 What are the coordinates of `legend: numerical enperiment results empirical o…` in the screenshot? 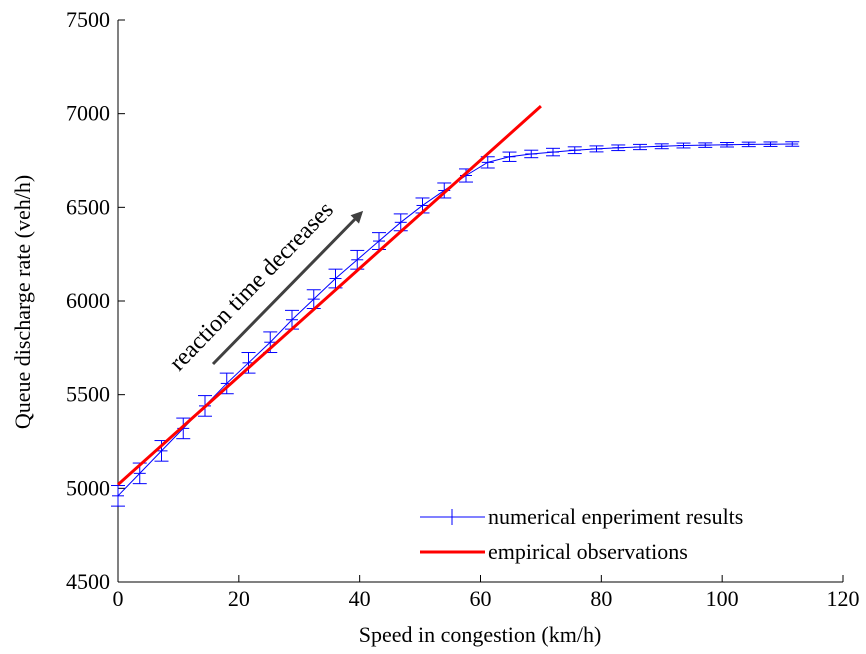 It's located at (581, 534).